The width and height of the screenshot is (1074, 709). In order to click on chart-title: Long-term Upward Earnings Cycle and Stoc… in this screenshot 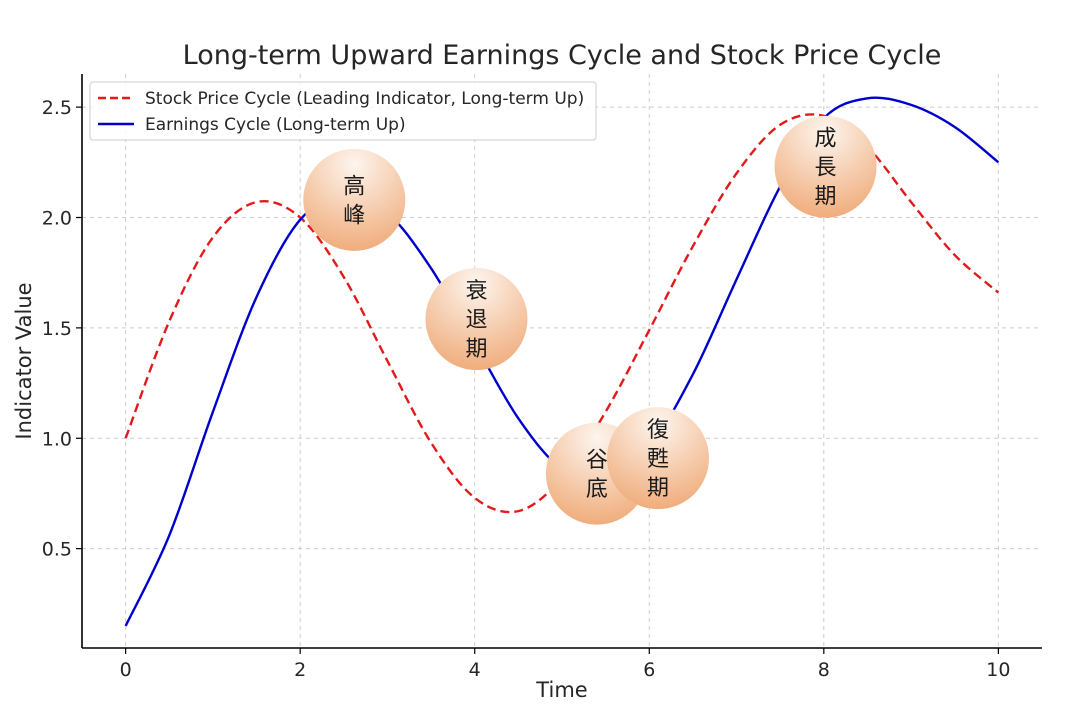, I will do `click(562, 55)`.